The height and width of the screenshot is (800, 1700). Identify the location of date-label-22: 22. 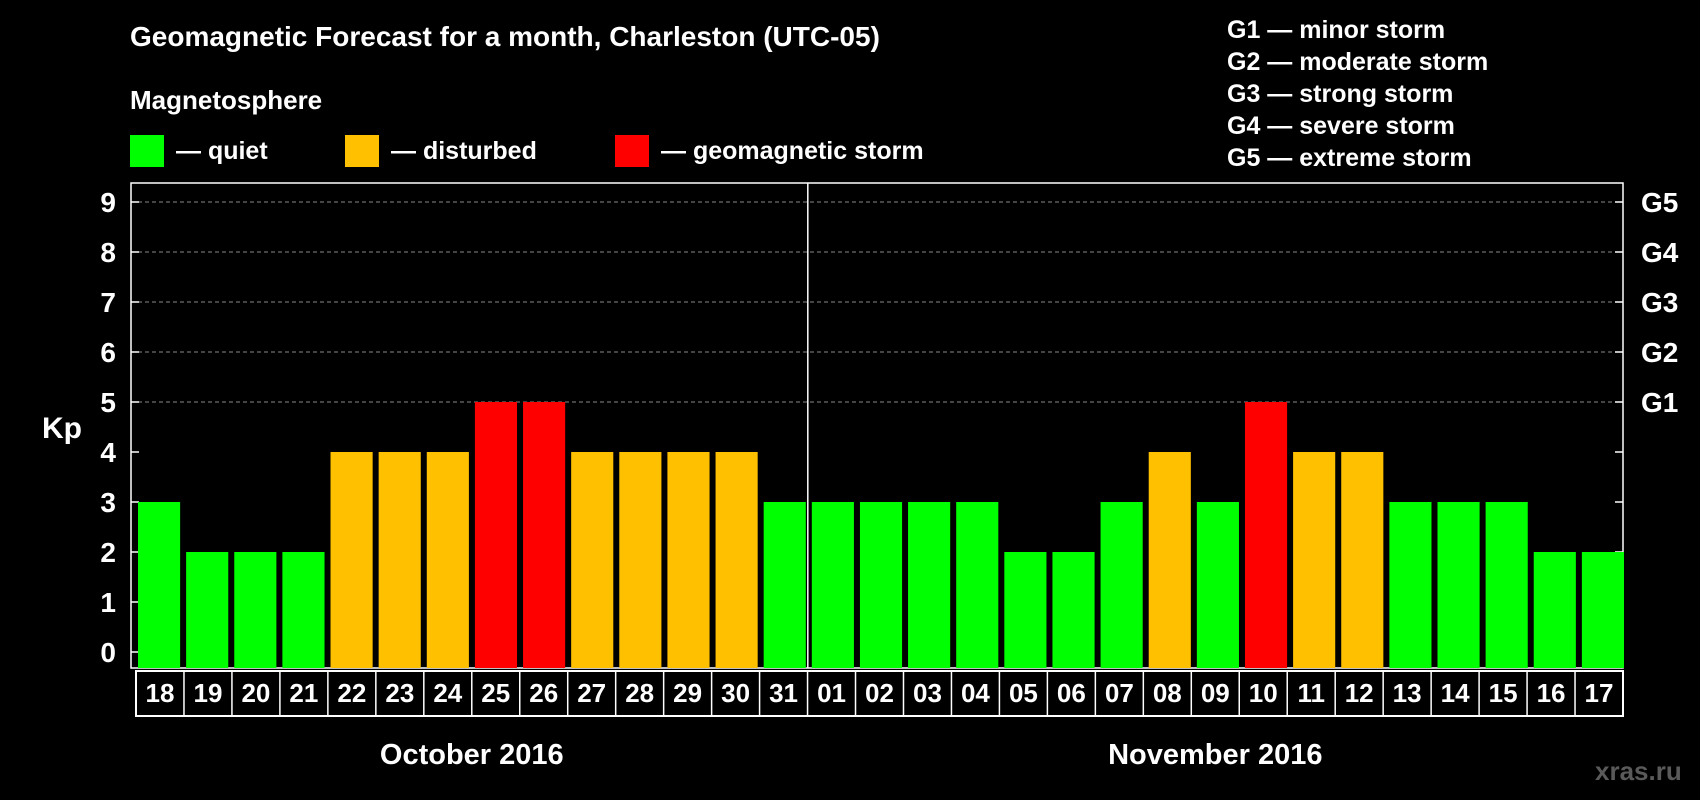
(351, 693).